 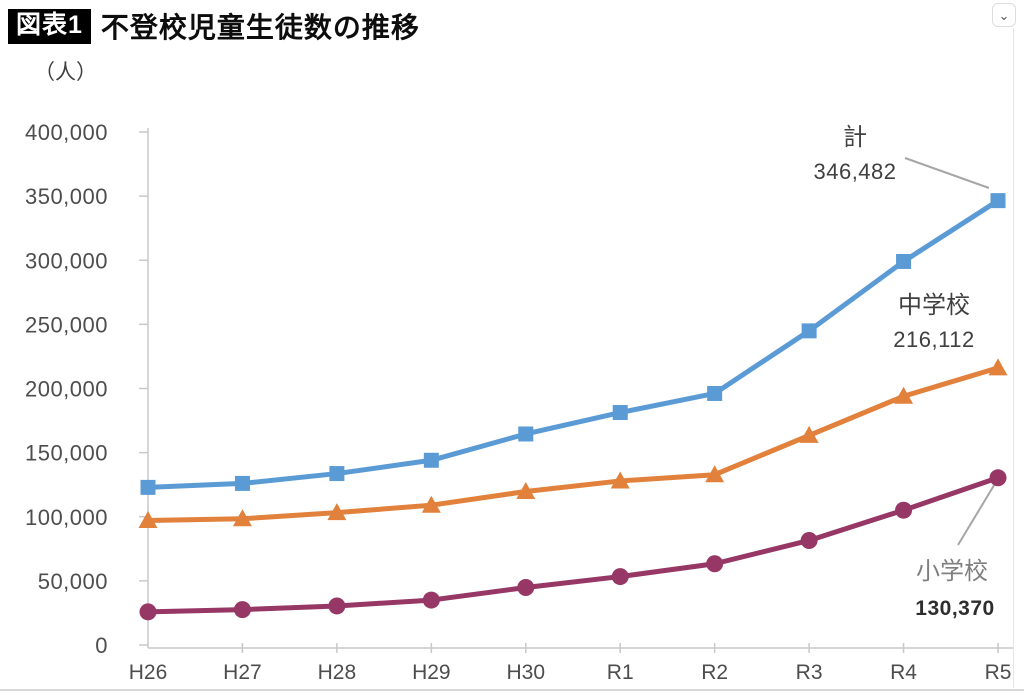 I want to click on annotation-junior-high: 中学校 216,112, so click(x=934, y=323).